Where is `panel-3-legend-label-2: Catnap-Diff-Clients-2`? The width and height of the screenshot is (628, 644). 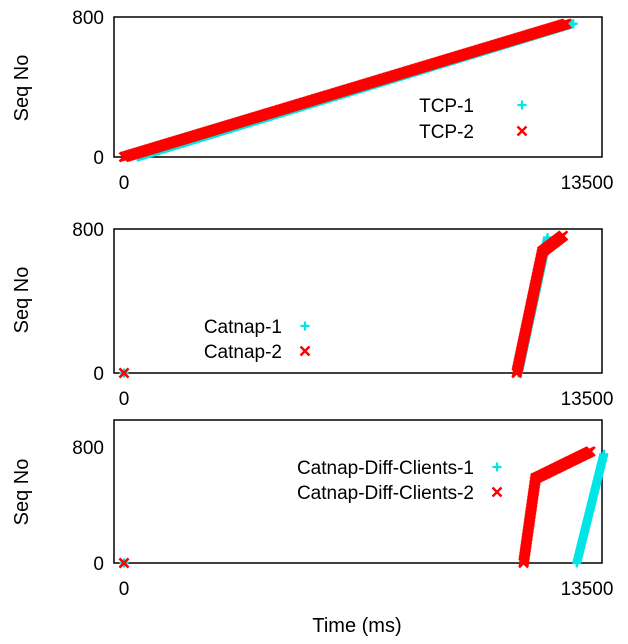 panel-3-legend-label-2: Catnap-Diff-Clients-2 is located at coordinates (385, 493).